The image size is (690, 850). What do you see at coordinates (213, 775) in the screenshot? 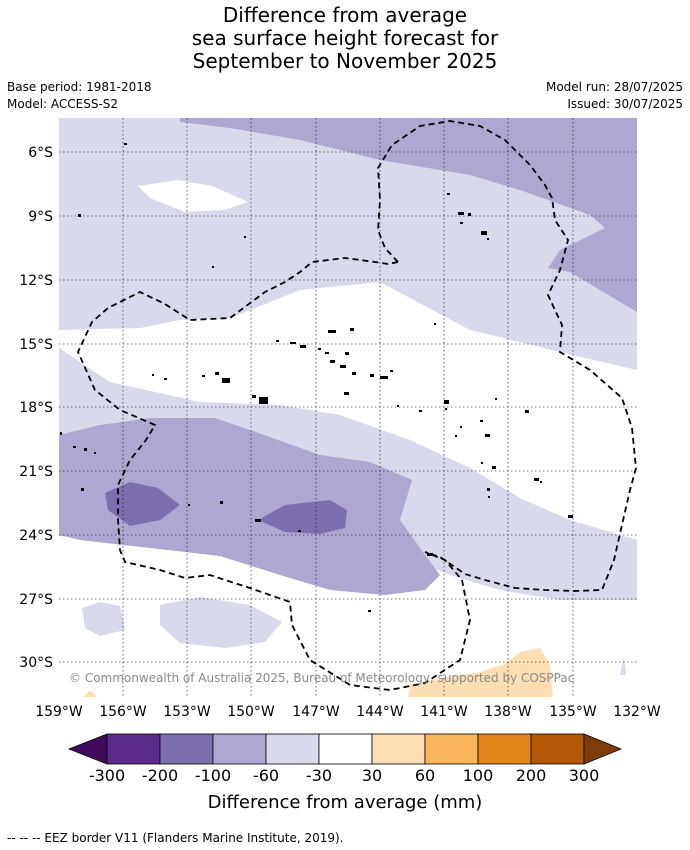
I see `colorbar-tick-label: -100` at bounding box center [213, 775].